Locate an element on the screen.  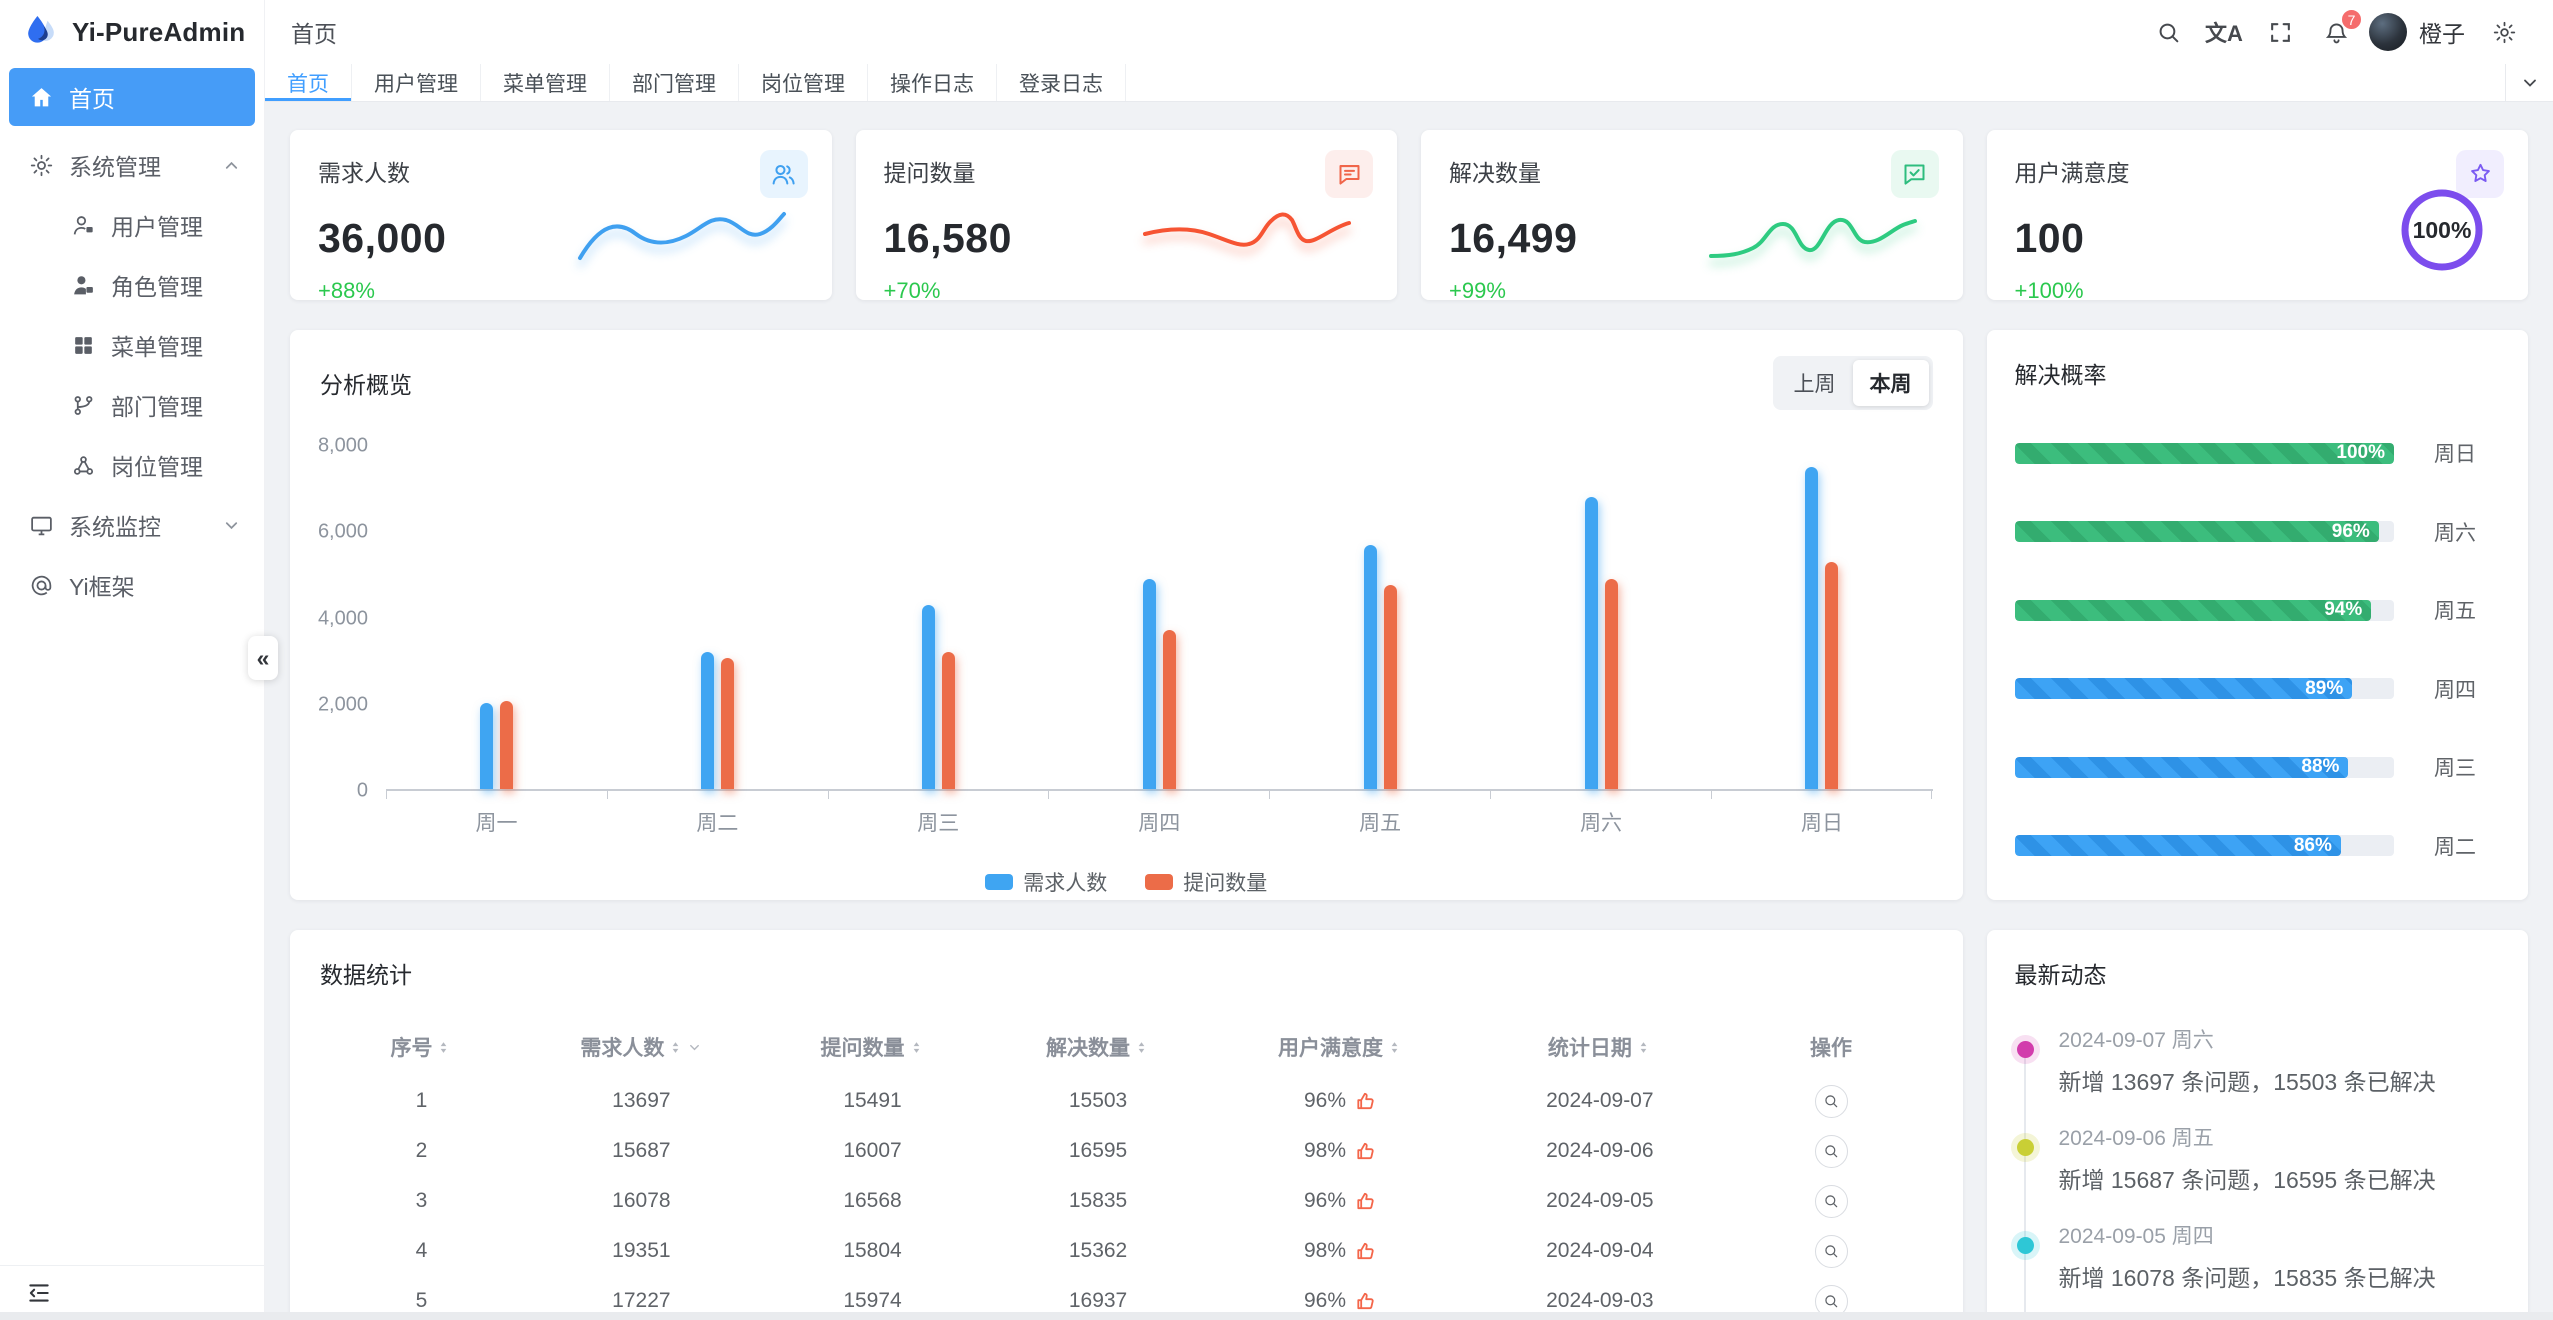
header-search-button is located at coordinates (2168, 32).